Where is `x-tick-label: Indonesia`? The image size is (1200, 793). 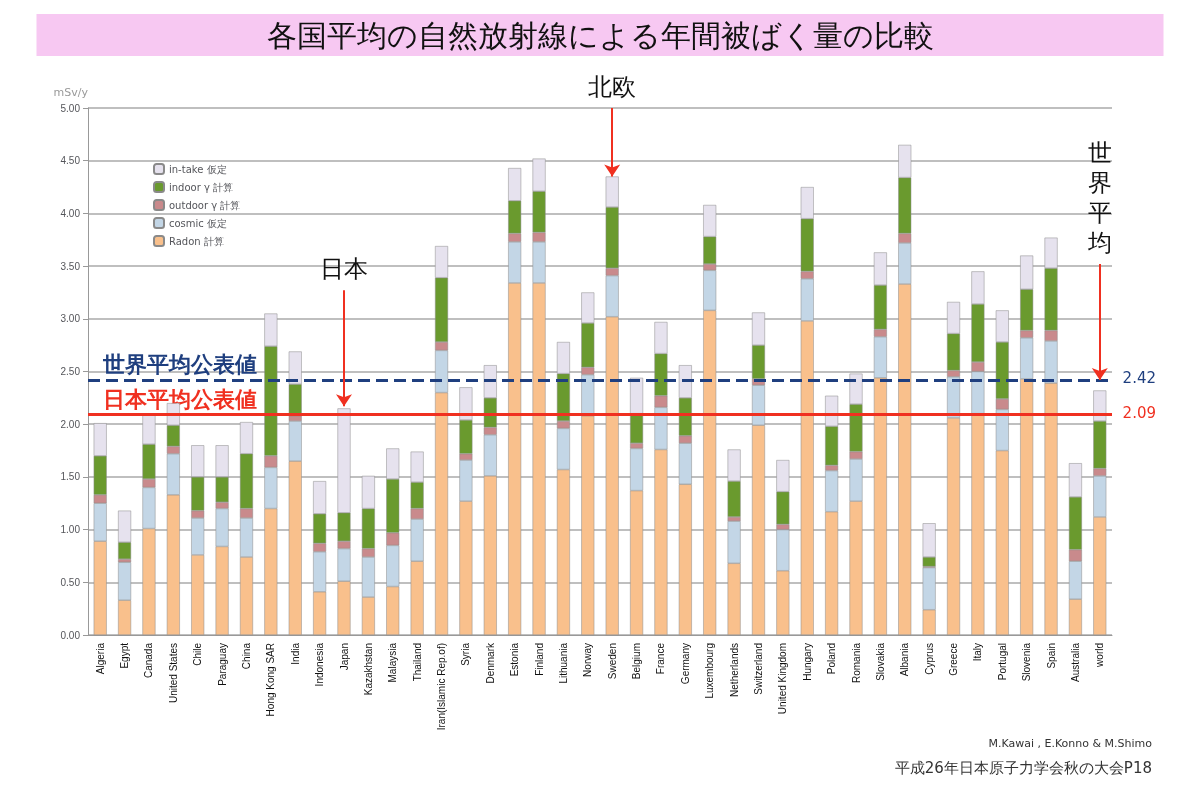
x-tick-label: Indonesia is located at coordinates (320, 664).